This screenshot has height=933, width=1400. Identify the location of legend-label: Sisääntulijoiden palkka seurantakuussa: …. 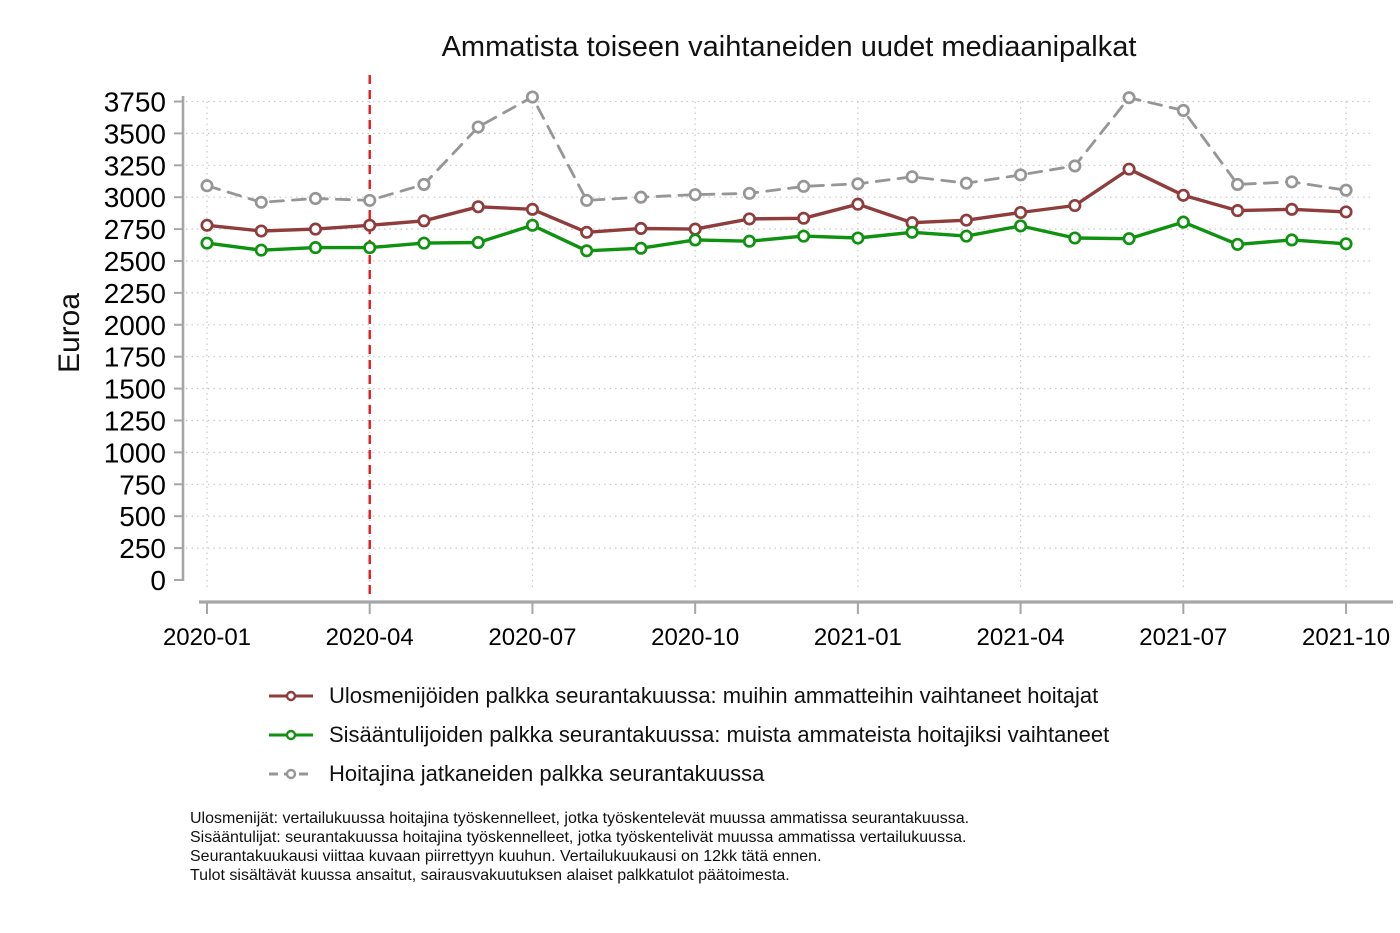
(719, 734).